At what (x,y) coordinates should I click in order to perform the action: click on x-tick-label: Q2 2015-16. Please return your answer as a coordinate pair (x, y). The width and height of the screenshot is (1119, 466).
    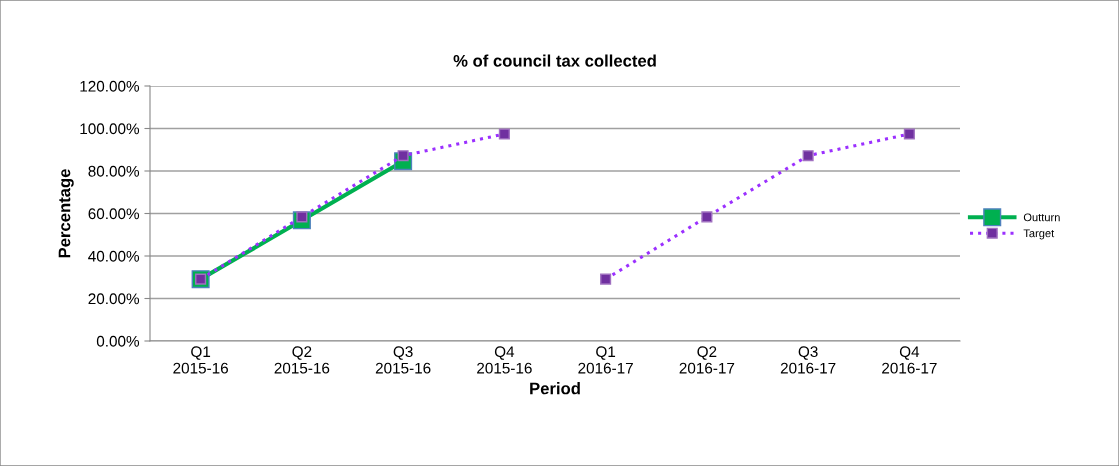
    Looking at the image, I should click on (302, 360).